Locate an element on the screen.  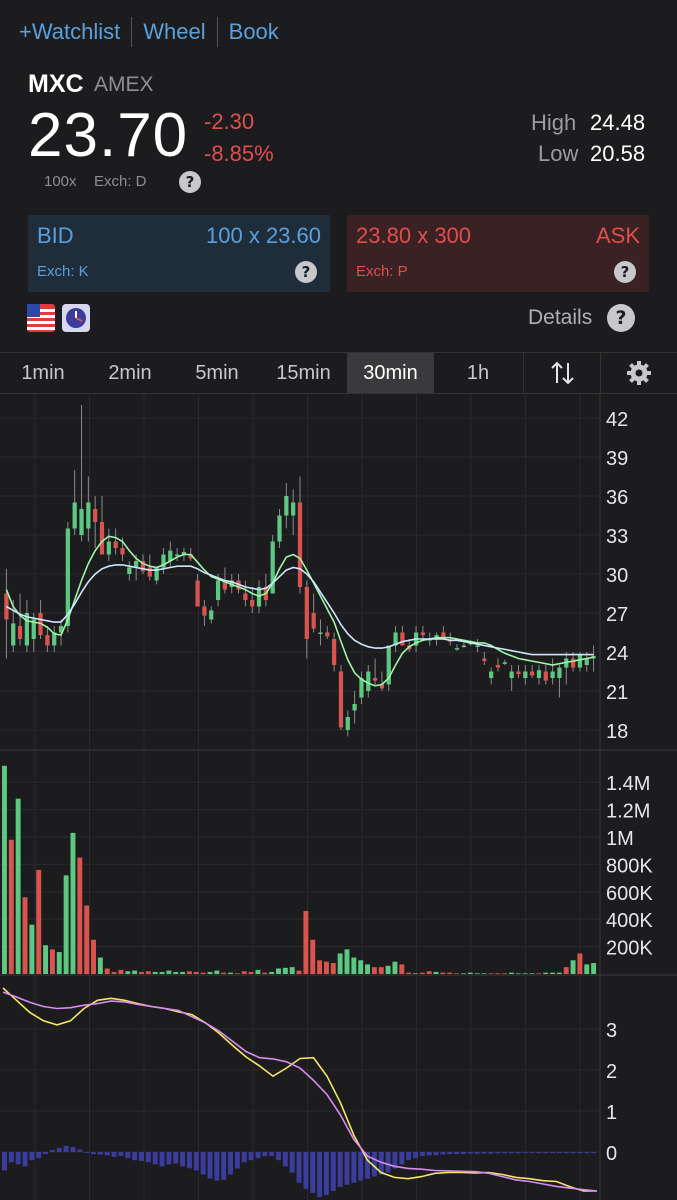
bid-help-icon: ? is located at coordinates (306, 272).